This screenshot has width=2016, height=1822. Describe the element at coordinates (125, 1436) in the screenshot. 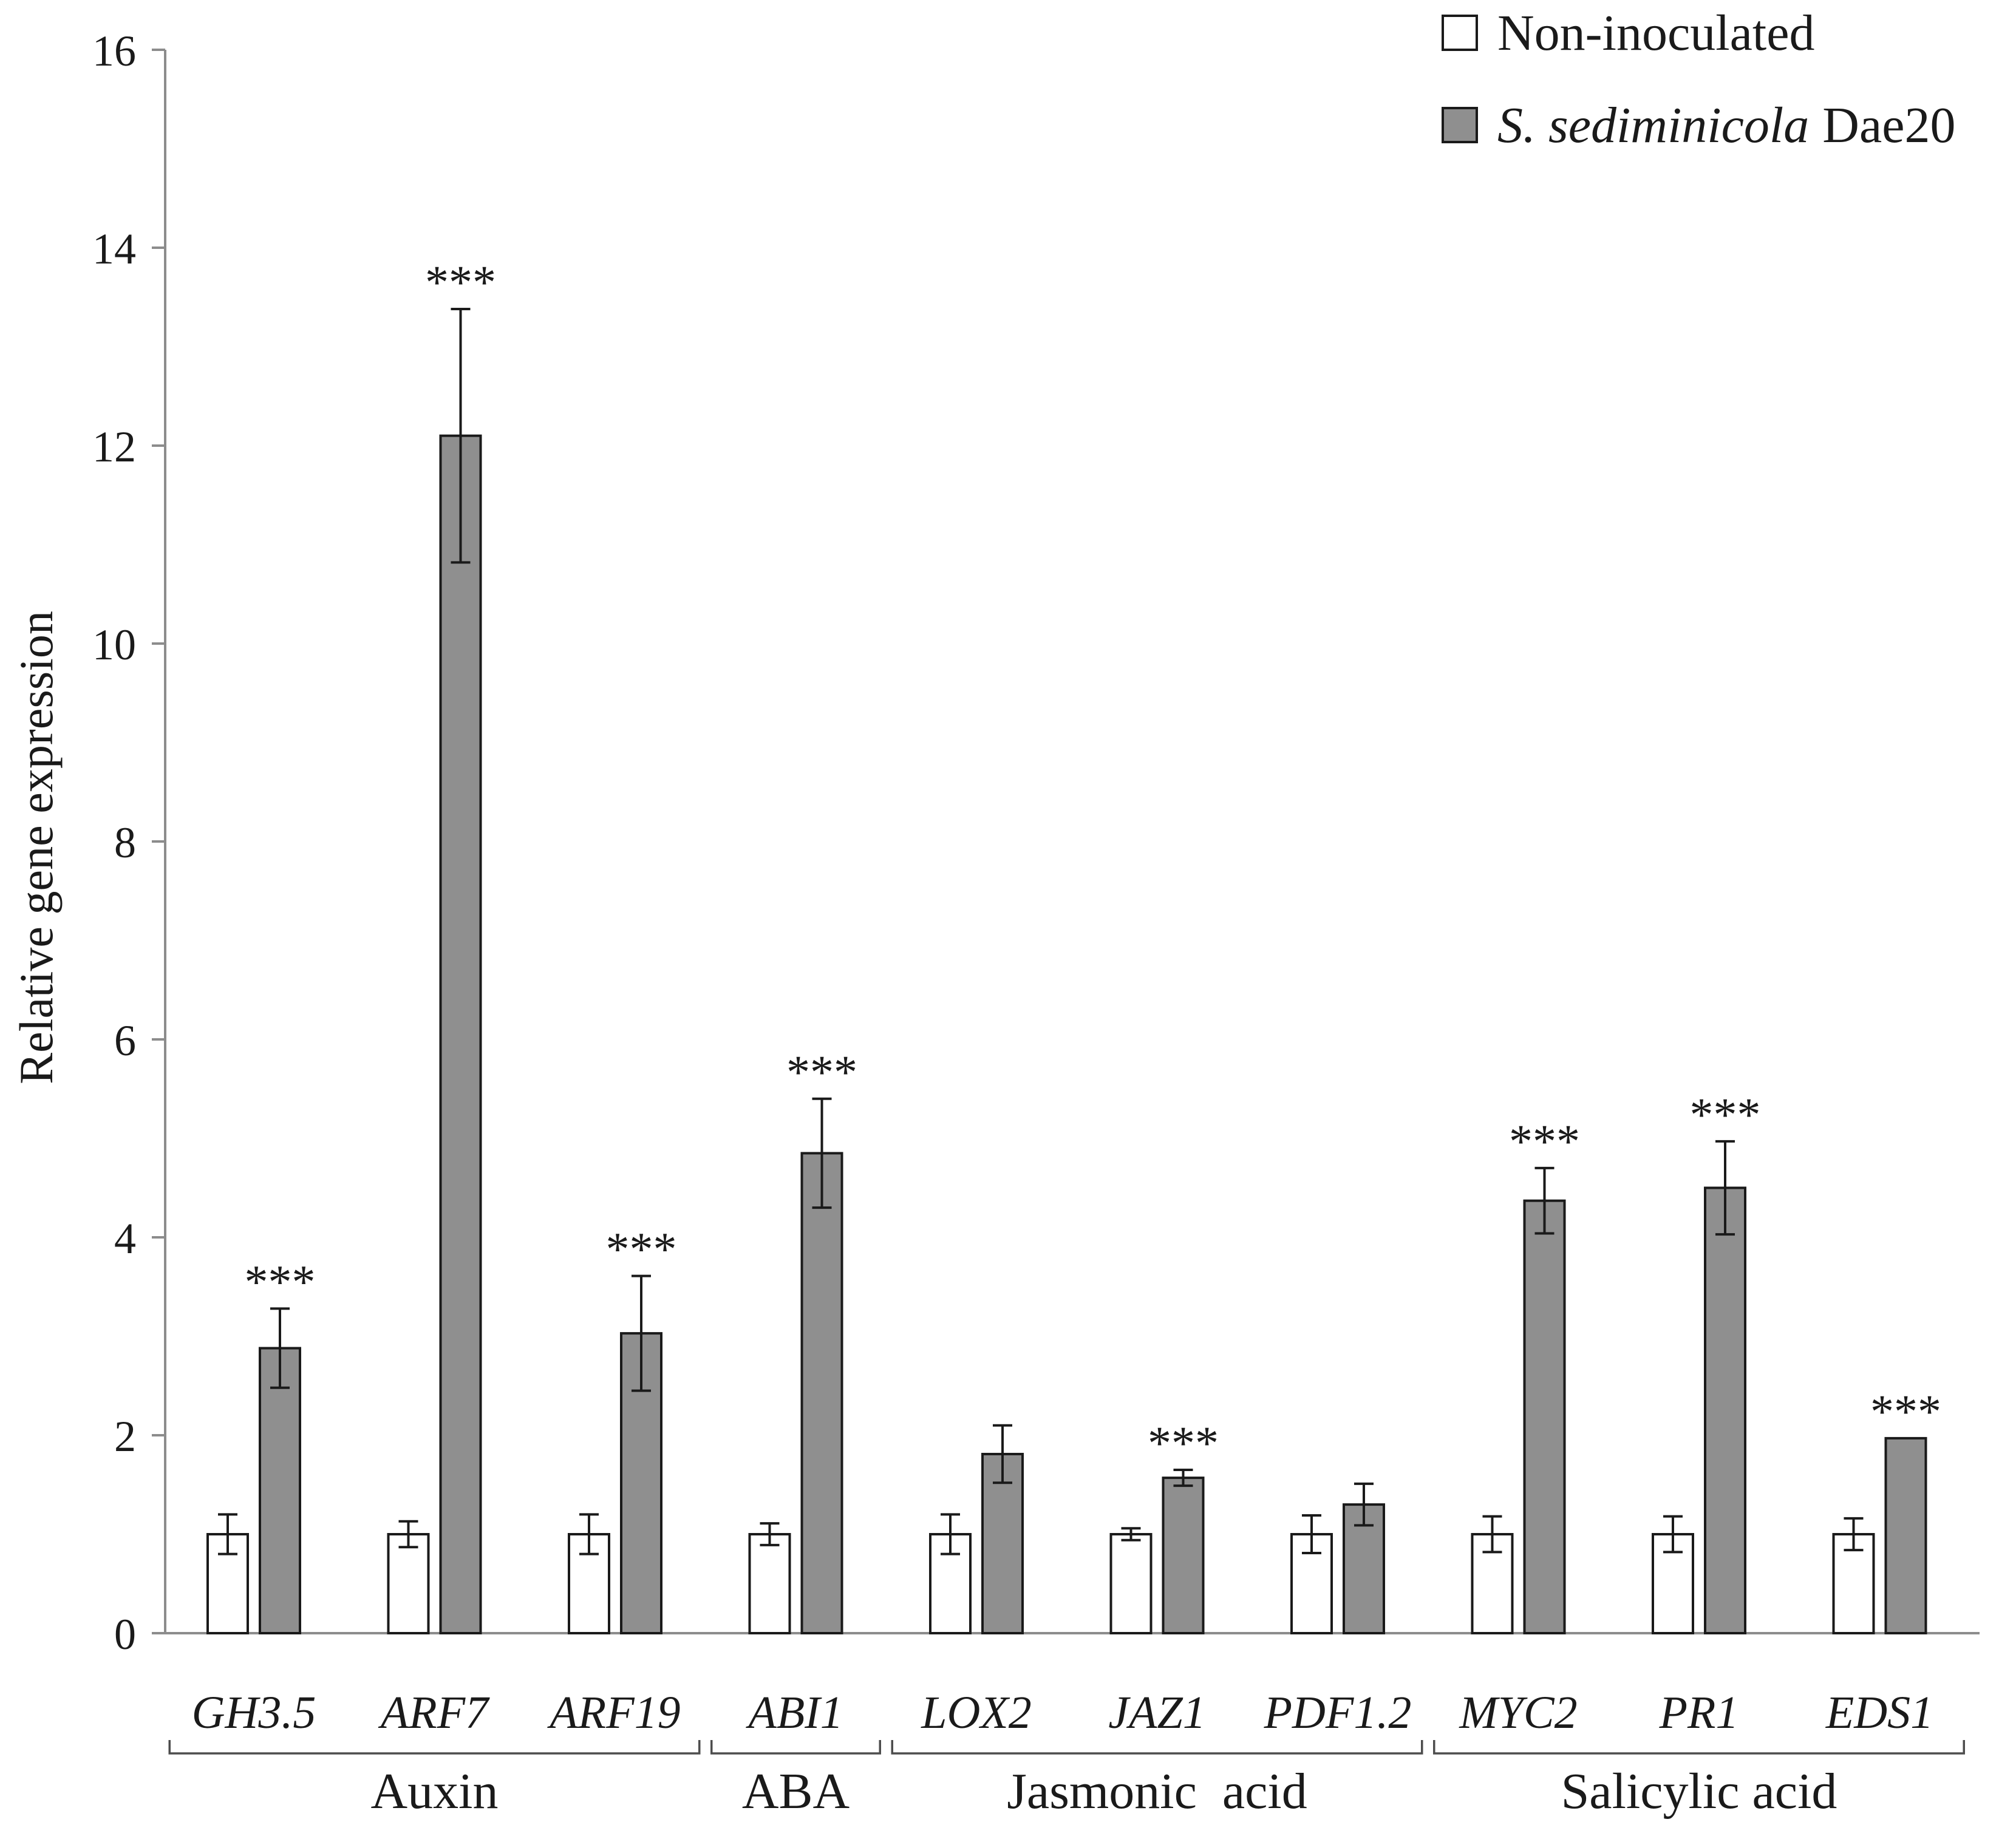

I see `y-tick-label-2: 2` at that location.